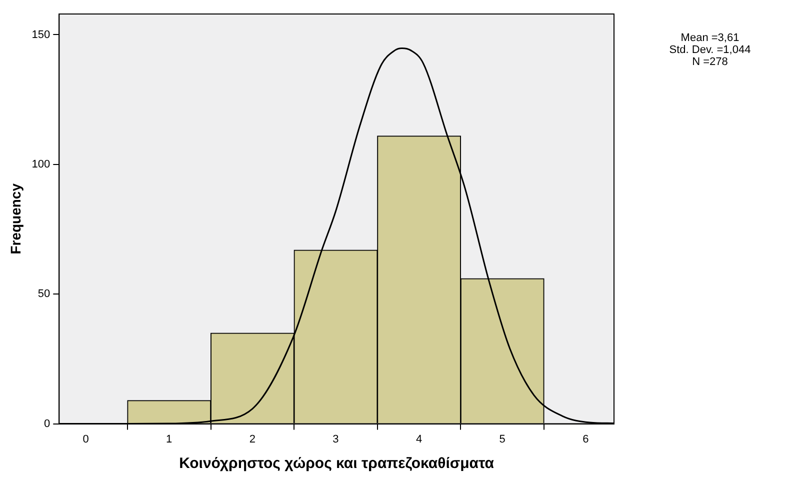 This screenshot has height=483, width=799. Describe the element at coordinates (710, 62) in the screenshot. I see `text: N =278` at that location.